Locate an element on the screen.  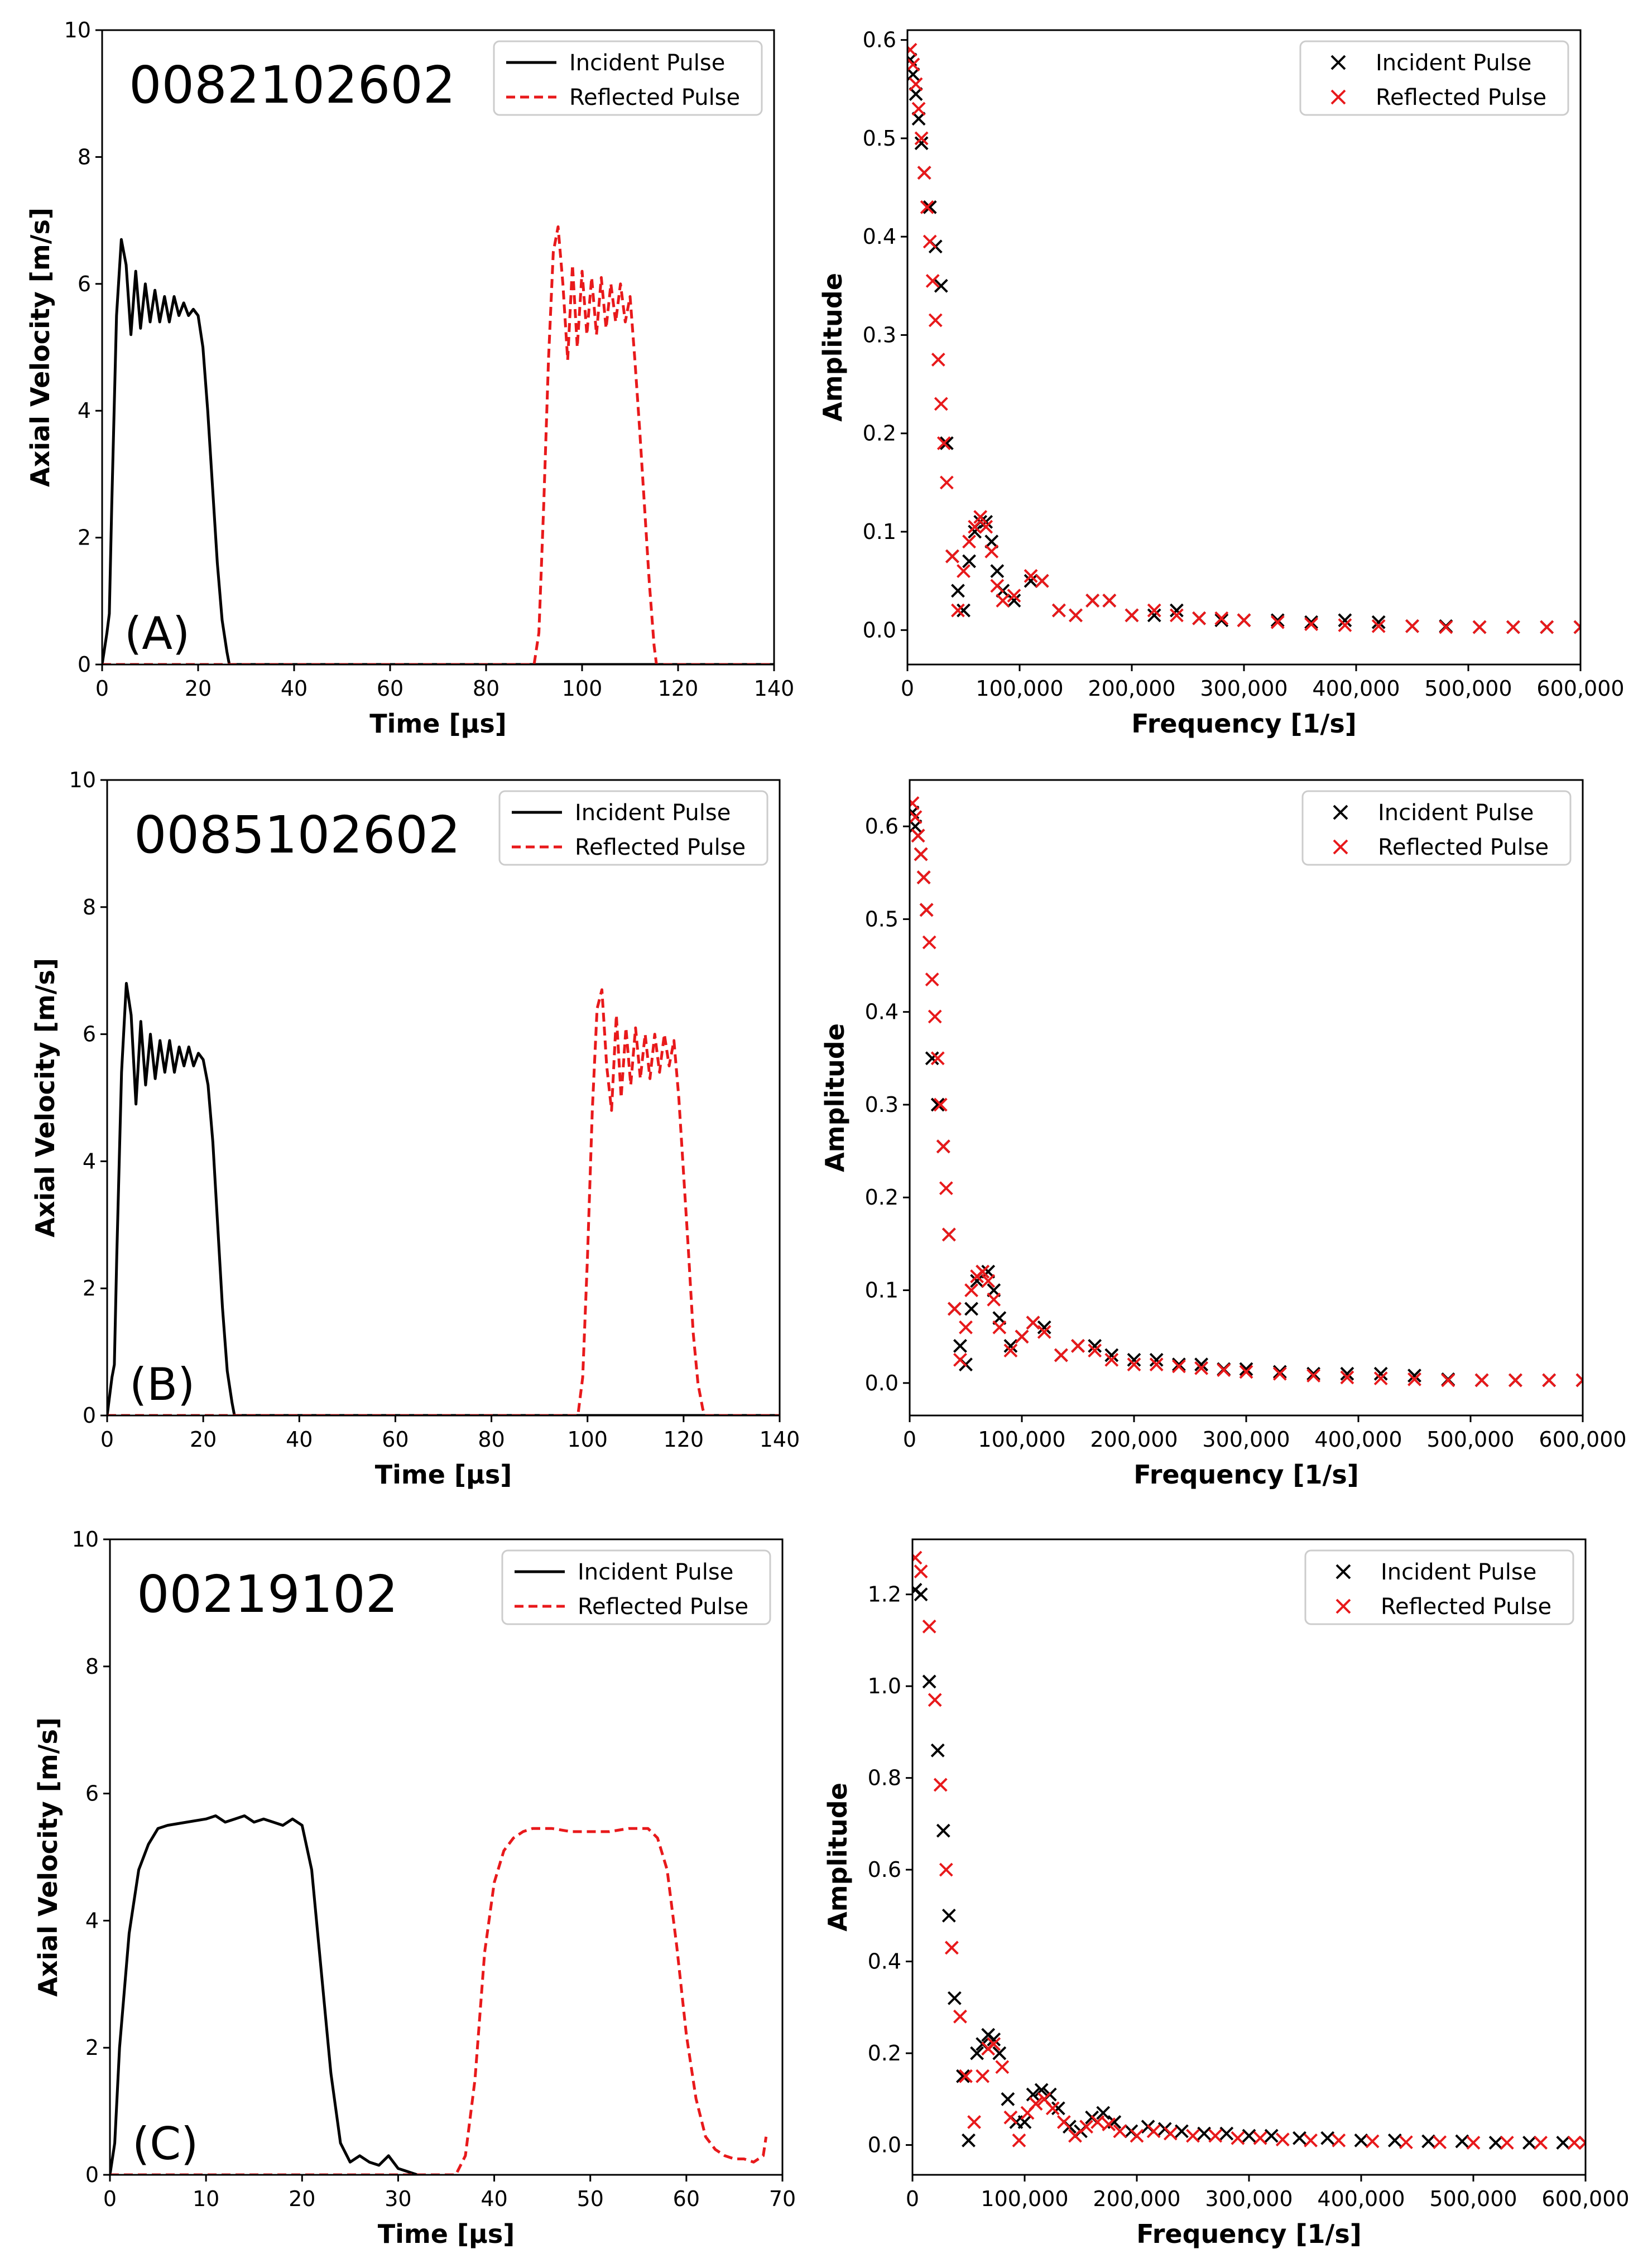
x-tick-label: 40 is located at coordinates (294, 688).